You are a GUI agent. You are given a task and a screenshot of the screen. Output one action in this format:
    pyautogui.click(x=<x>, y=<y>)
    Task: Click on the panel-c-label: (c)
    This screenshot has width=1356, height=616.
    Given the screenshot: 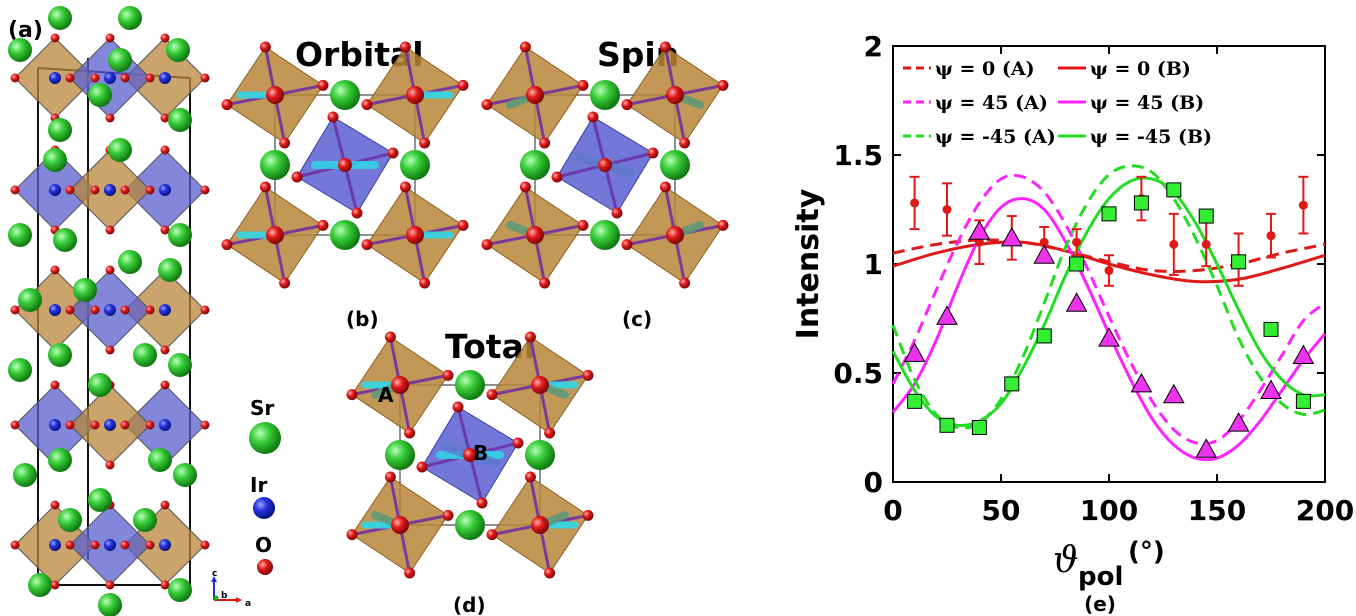 What is the action you would take?
    pyautogui.click(x=637, y=319)
    